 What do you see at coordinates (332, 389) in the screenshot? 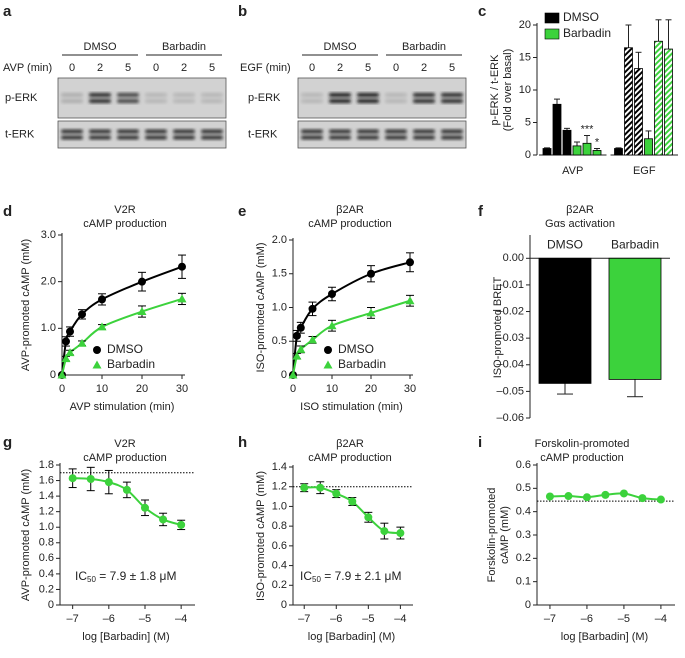
I see `x-tick-label: 10` at bounding box center [332, 389].